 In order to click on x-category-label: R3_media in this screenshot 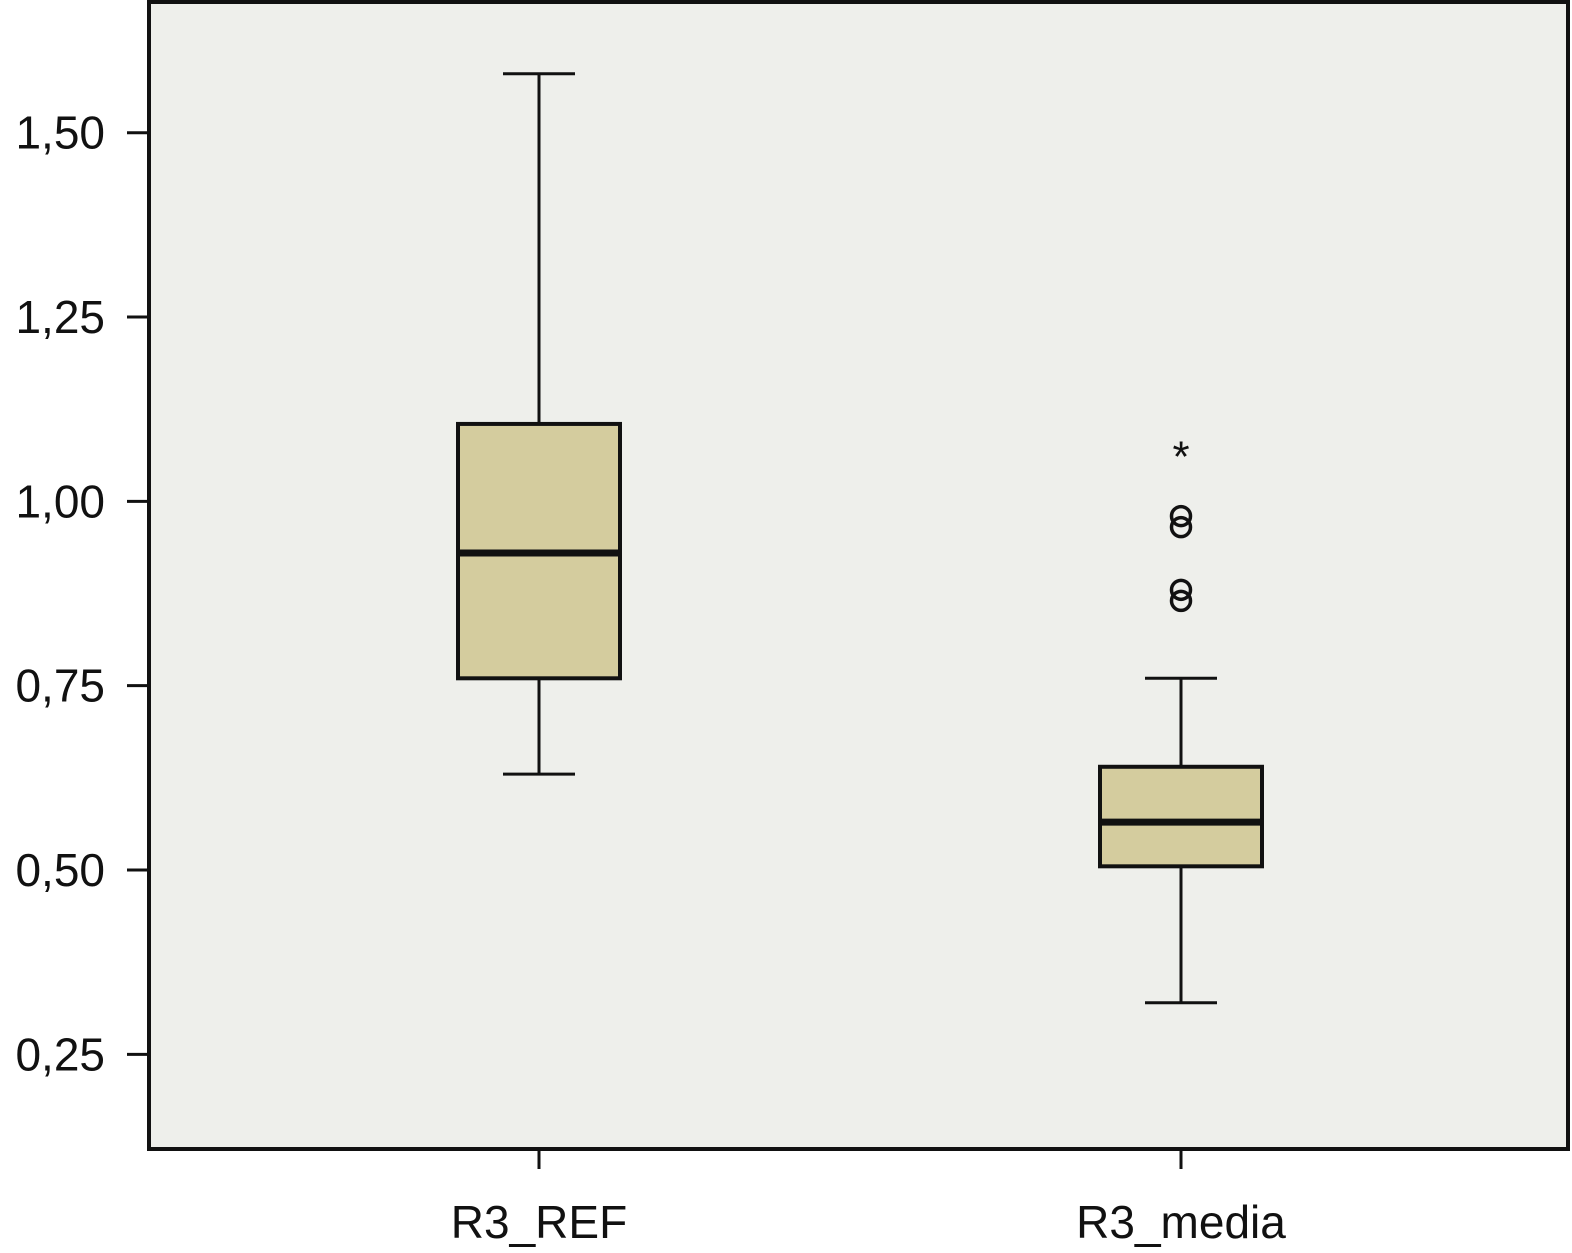, I will do `click(1181, 1222)`.